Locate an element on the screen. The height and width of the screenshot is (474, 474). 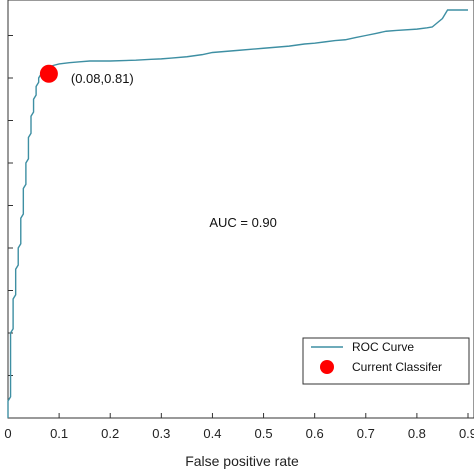
legend-marker-classifier is located at coordinates (327, 367).